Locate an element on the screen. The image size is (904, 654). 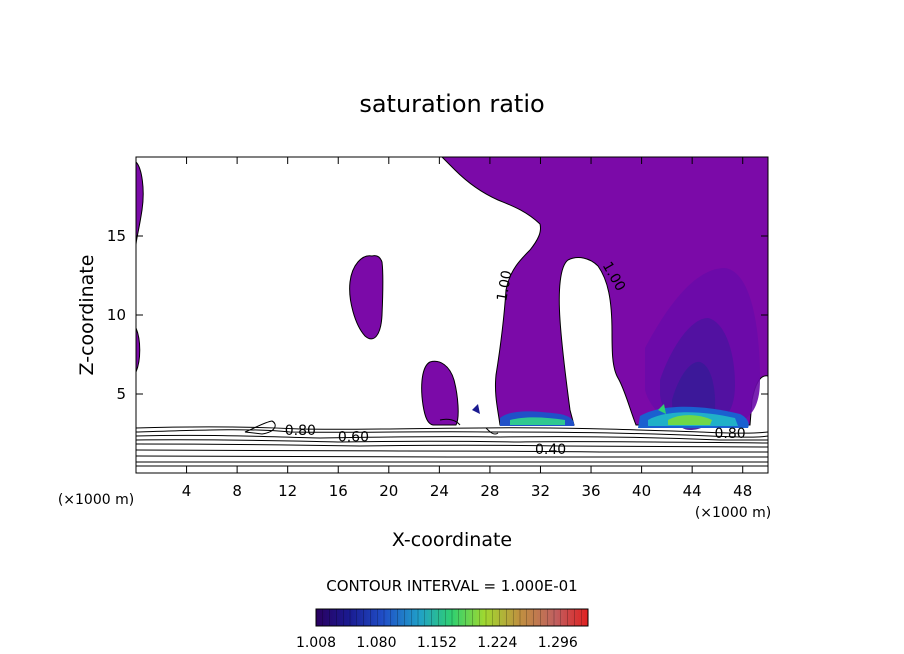
y-tick-label: 15 is located at coordinates (116, 236).